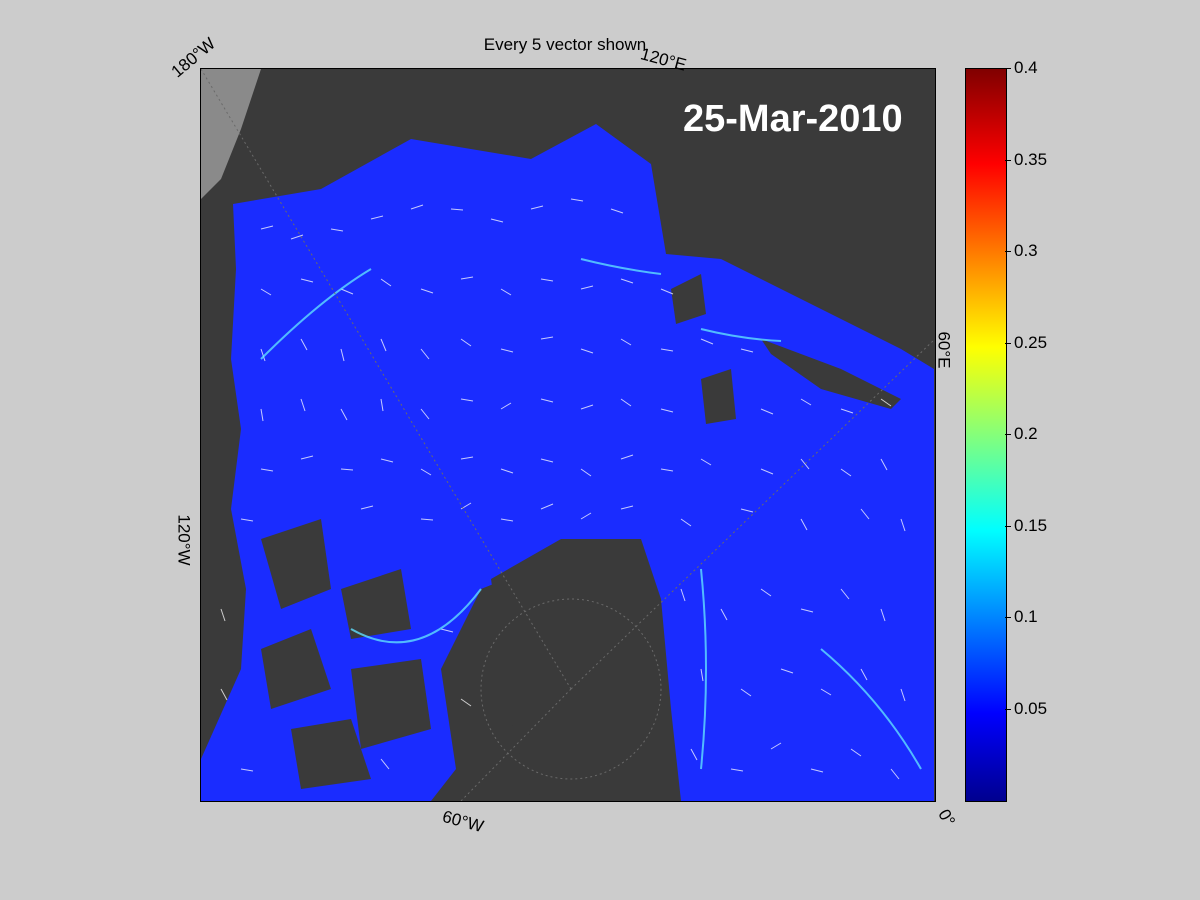 The height and width of the screenshot is (900, 1200). I want to click on greenland-landmass, so click(586, 670).